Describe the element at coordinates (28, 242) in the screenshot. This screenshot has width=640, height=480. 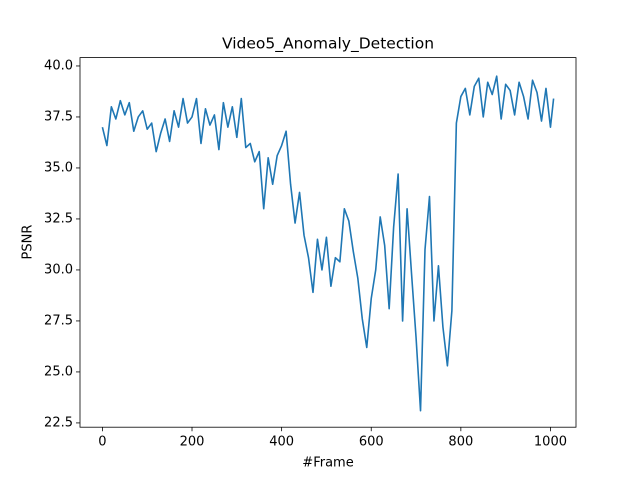
I see `y-axis-label: PSNR` at that location.